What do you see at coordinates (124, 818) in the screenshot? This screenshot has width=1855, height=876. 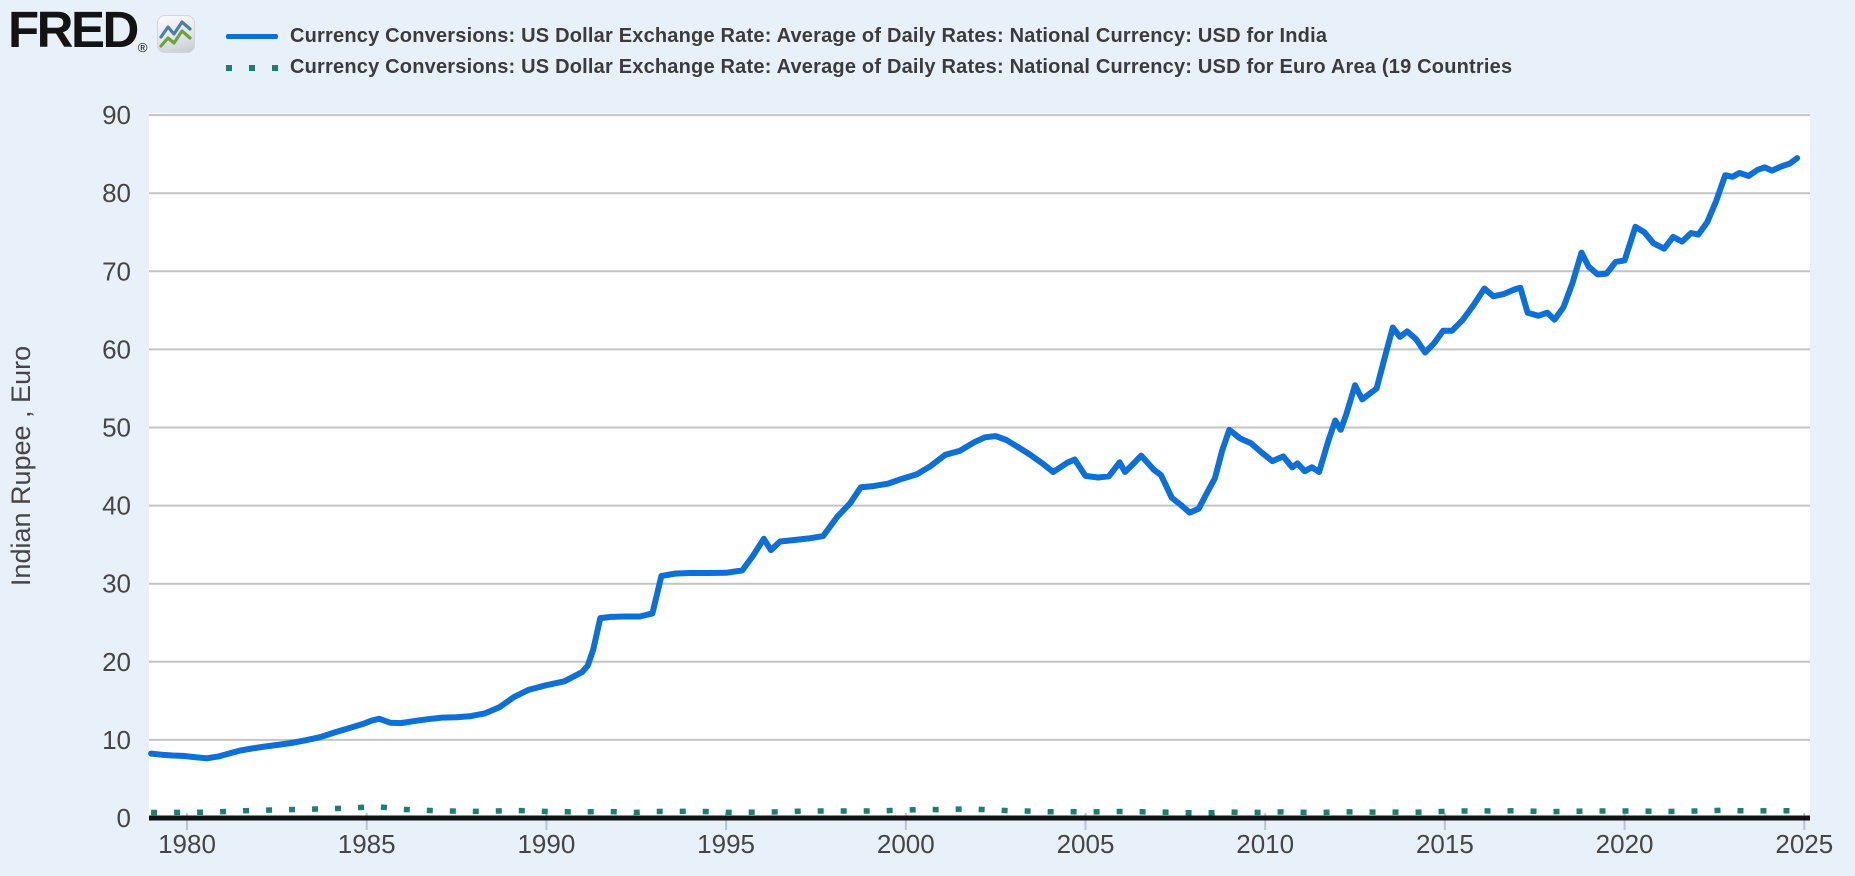 I see `y-tick-label-0: 0` at bounding box center [124, 818].